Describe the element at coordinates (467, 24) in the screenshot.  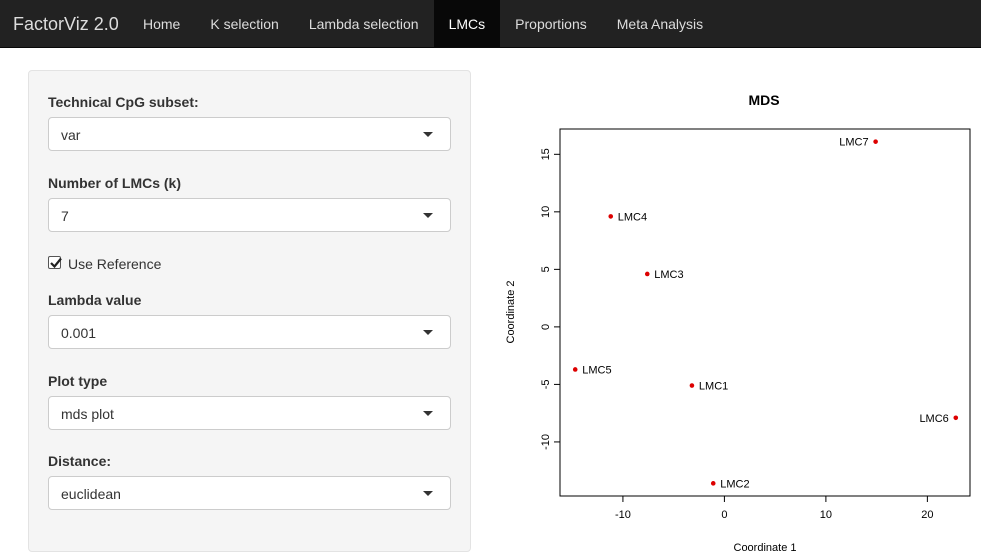
I see `tab-lmcs: LMCs` at that location.